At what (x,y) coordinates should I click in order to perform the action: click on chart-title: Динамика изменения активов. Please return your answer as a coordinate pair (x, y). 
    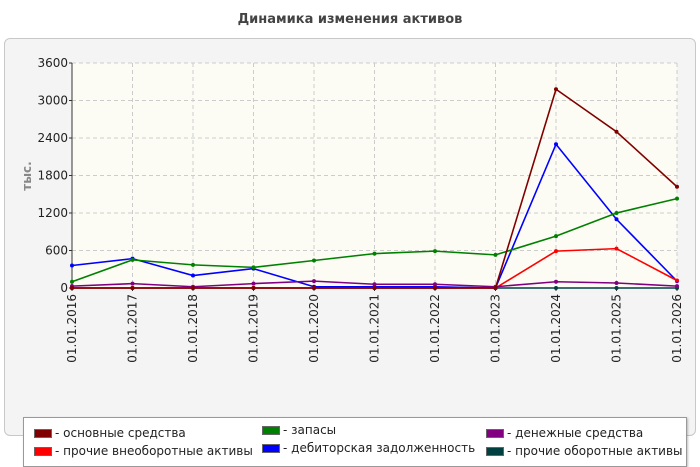
    Looking at the image, I should click on (350, 19).